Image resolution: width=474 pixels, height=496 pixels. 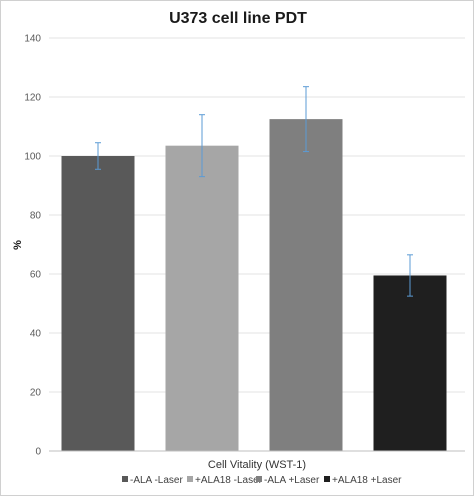 I want to click on y-tick-label: 100, so click(x=32, y=157).